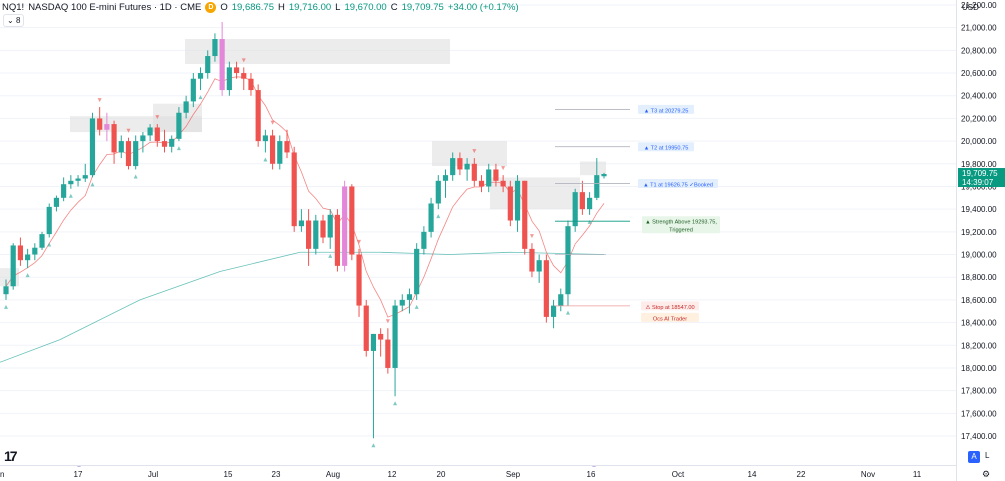 This screenshot has width=1005, height=481. What do you see at coordinates (979, 96) in the screenshot?
I see `price-tick-label: 20,400.00` at bounding box center [979, 96].